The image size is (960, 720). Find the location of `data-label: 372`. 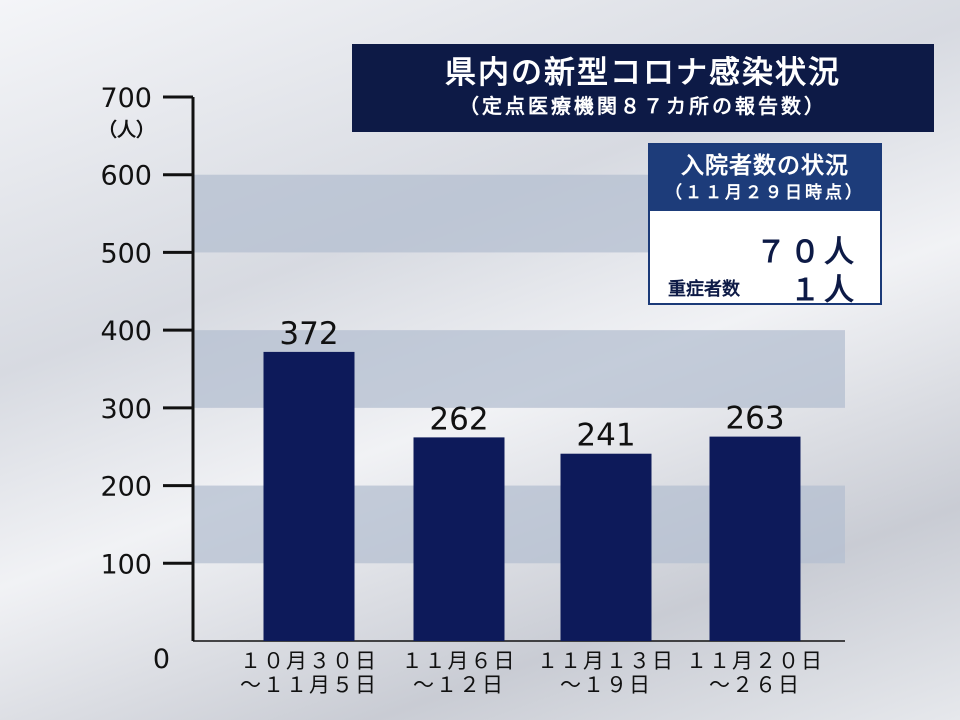

data-label: 372 is located at coordinates (308, 334).